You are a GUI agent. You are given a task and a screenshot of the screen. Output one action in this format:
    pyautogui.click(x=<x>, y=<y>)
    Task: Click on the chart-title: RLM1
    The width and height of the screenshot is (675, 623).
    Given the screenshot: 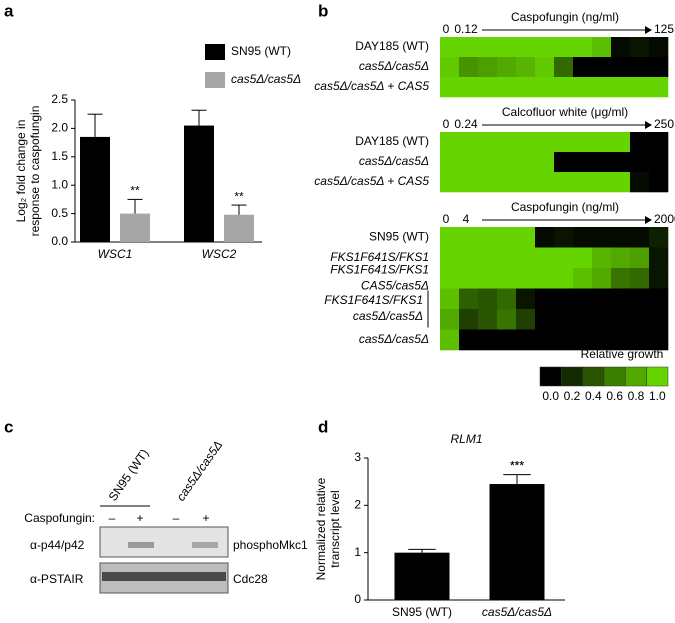 What is the action you would take?
    pyautogui.click(x=466, y=439)
    